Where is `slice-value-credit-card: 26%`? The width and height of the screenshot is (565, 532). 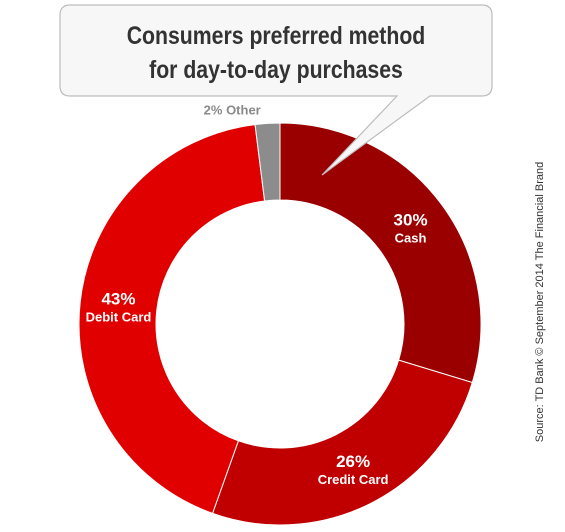
slice-value-credit-card: 26% is located at coordinates (353, 461).